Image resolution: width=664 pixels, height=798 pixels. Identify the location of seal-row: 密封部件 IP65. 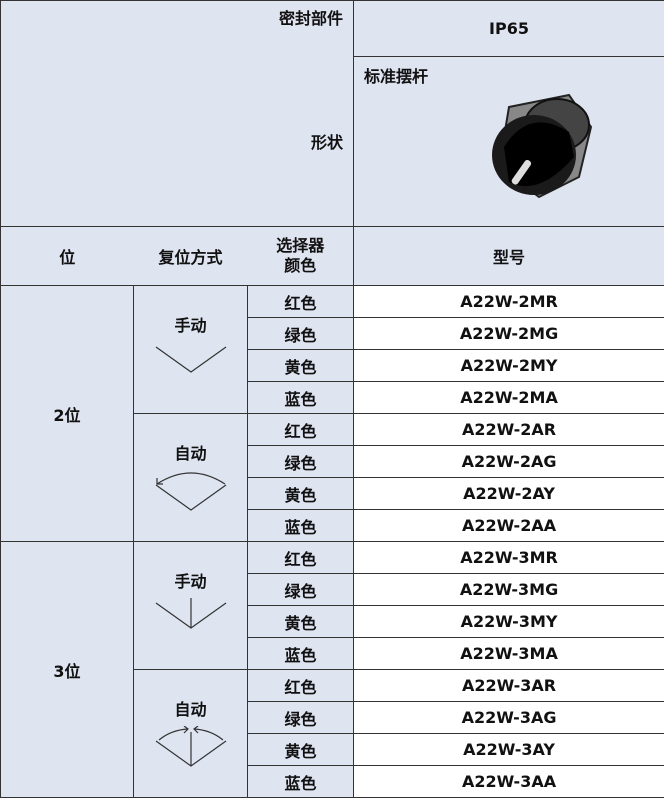
(332, 29).